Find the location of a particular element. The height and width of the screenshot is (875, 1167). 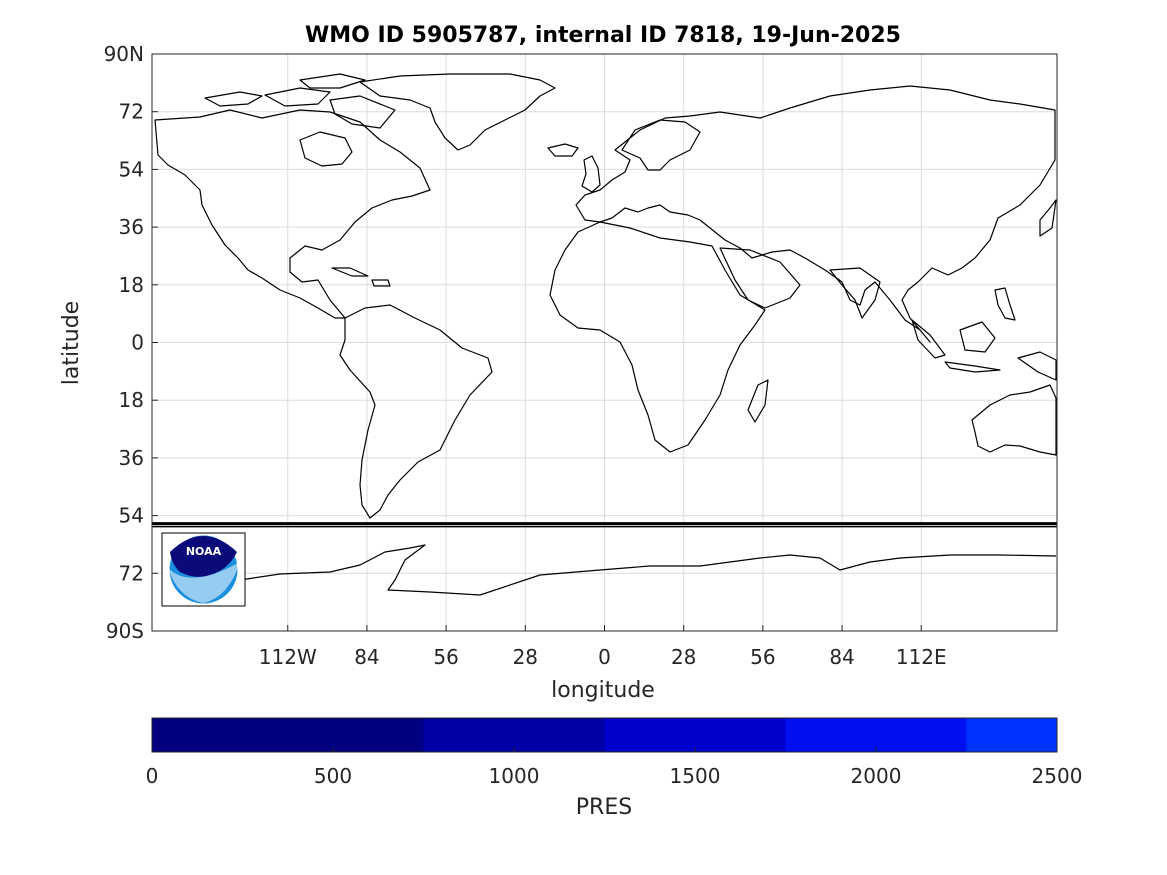

colorbar-tick-label-4: 2000 is located at coordinates (876, 776).